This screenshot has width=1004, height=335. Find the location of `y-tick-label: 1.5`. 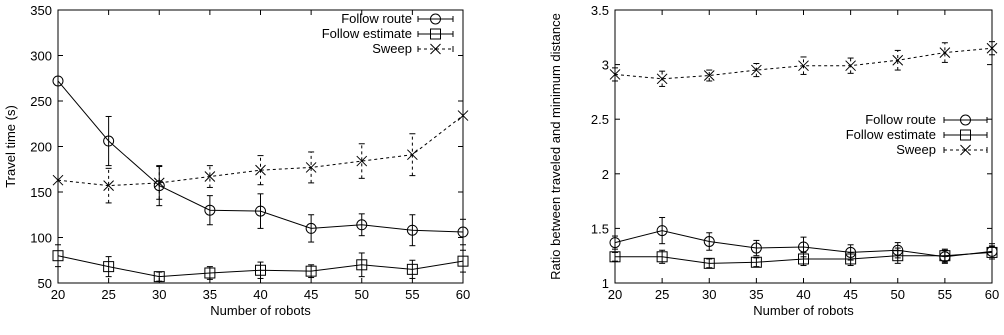

y-tick-label: 1.5 is located at coordinates (600, 228).